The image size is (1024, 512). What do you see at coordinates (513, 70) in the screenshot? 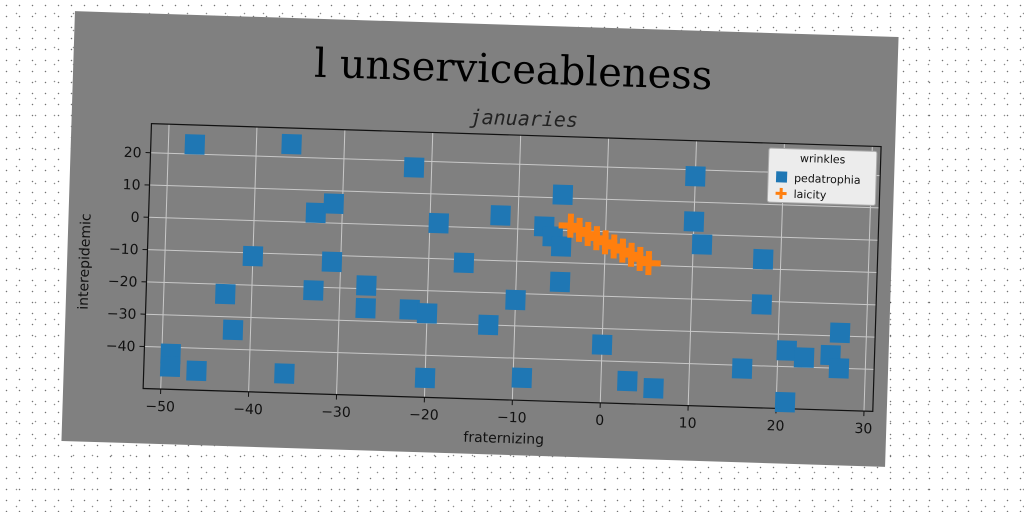
I see `chart-title: l unserviceableness` at bounding box center [513, 70].